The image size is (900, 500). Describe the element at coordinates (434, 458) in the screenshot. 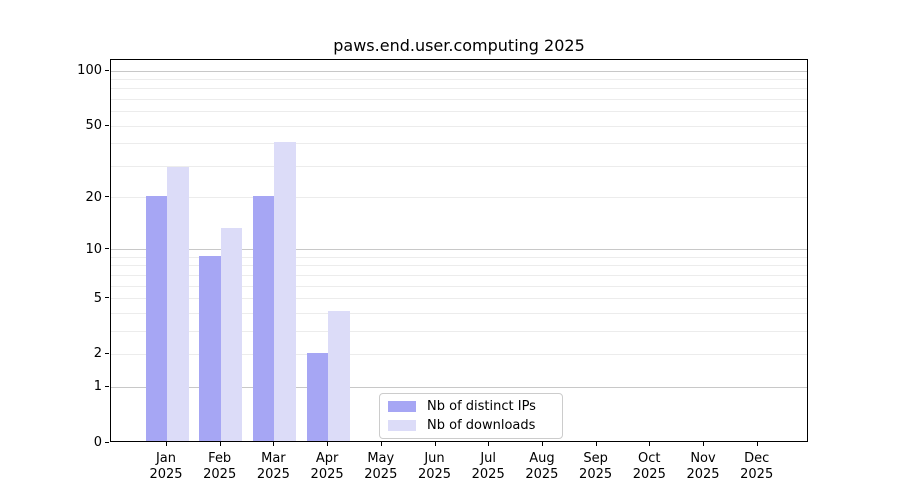

I see `x-tick-month-jun: Jun` at that location.